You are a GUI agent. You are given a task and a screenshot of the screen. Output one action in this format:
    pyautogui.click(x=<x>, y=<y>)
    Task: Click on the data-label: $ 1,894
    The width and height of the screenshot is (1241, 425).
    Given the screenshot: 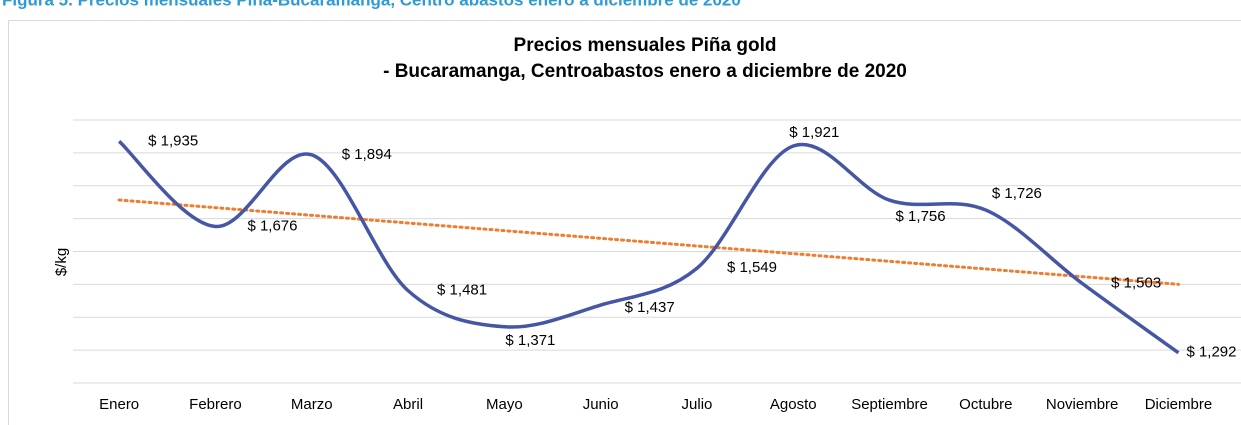 What is the action you would take?
    pyautogui.click(x=367, y=154)
    